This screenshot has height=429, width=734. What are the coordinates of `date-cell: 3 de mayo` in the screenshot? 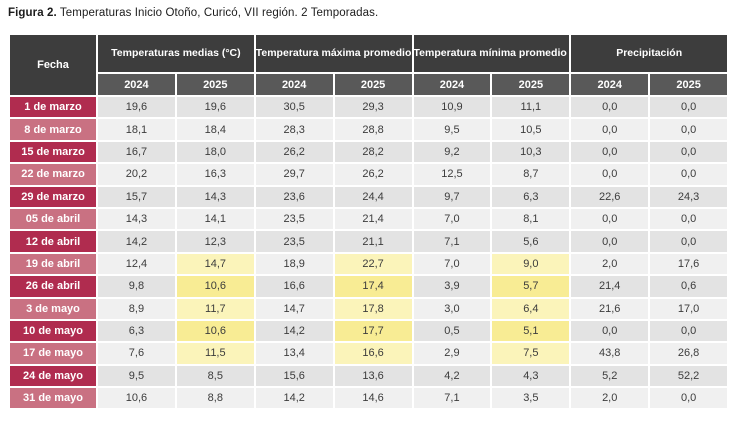 It's located at (53, 308).